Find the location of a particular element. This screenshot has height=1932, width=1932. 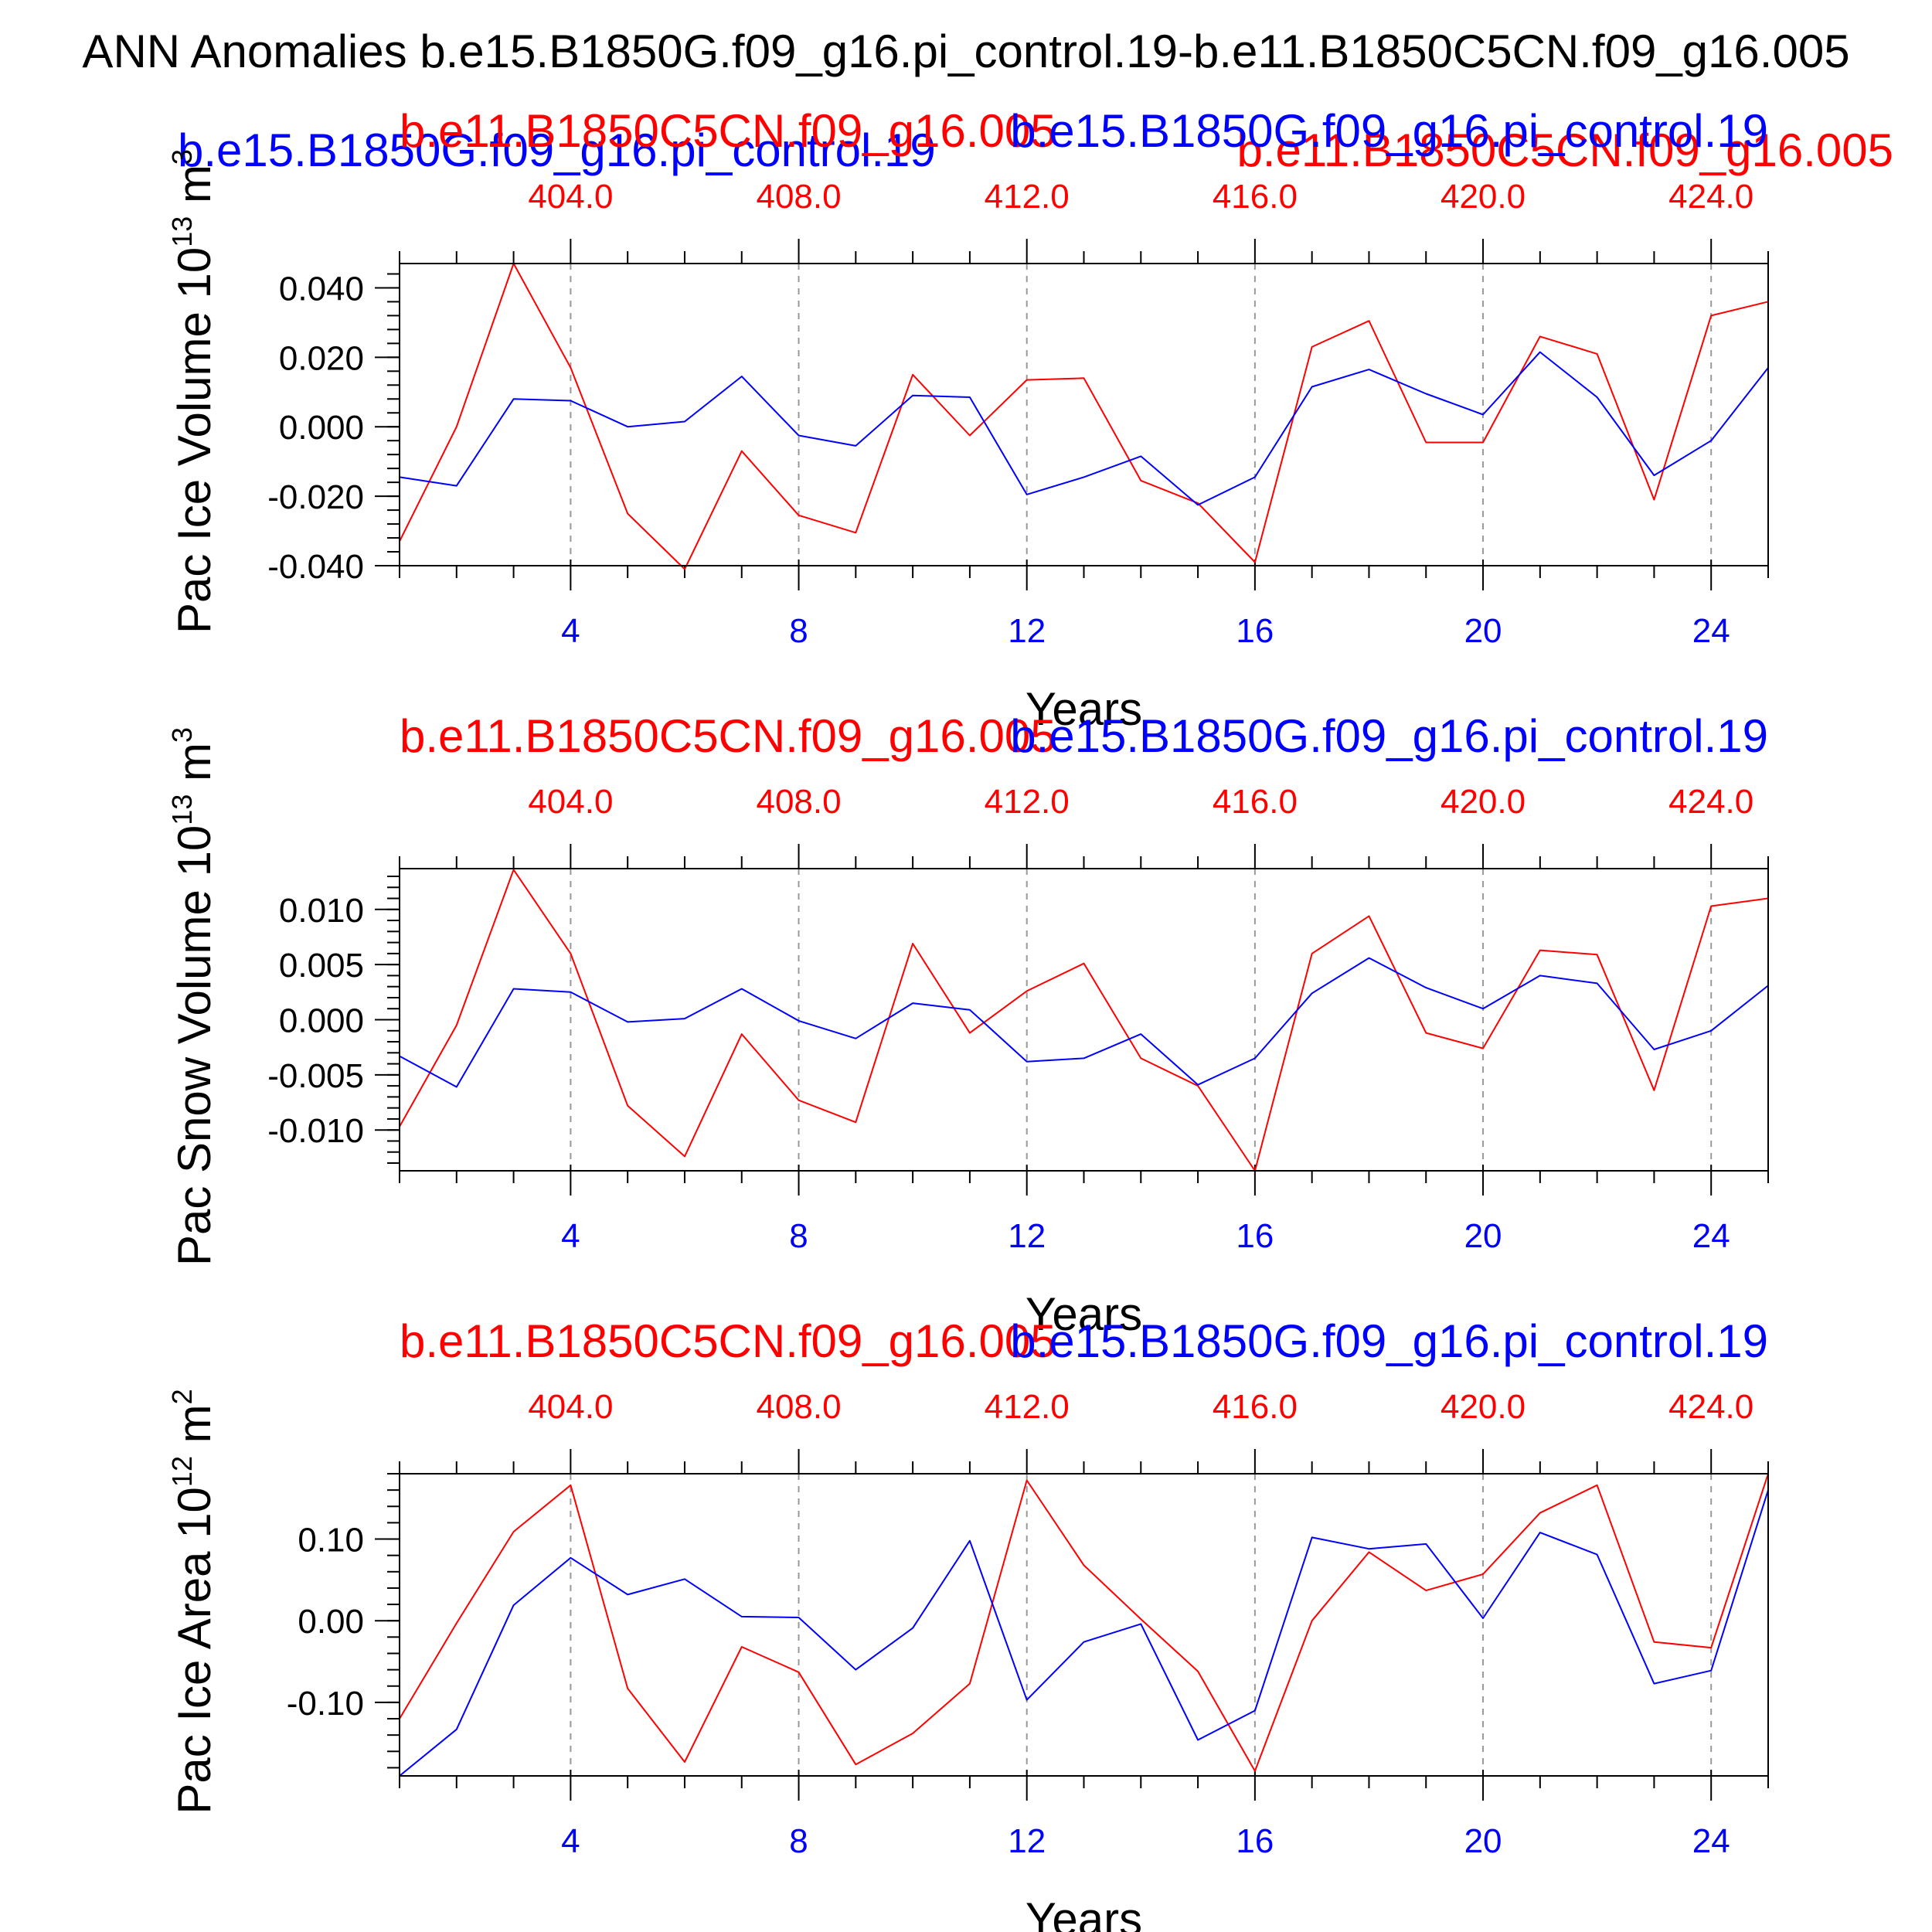

y-tick-label: 0.040 is located at coordinates (321, 289).